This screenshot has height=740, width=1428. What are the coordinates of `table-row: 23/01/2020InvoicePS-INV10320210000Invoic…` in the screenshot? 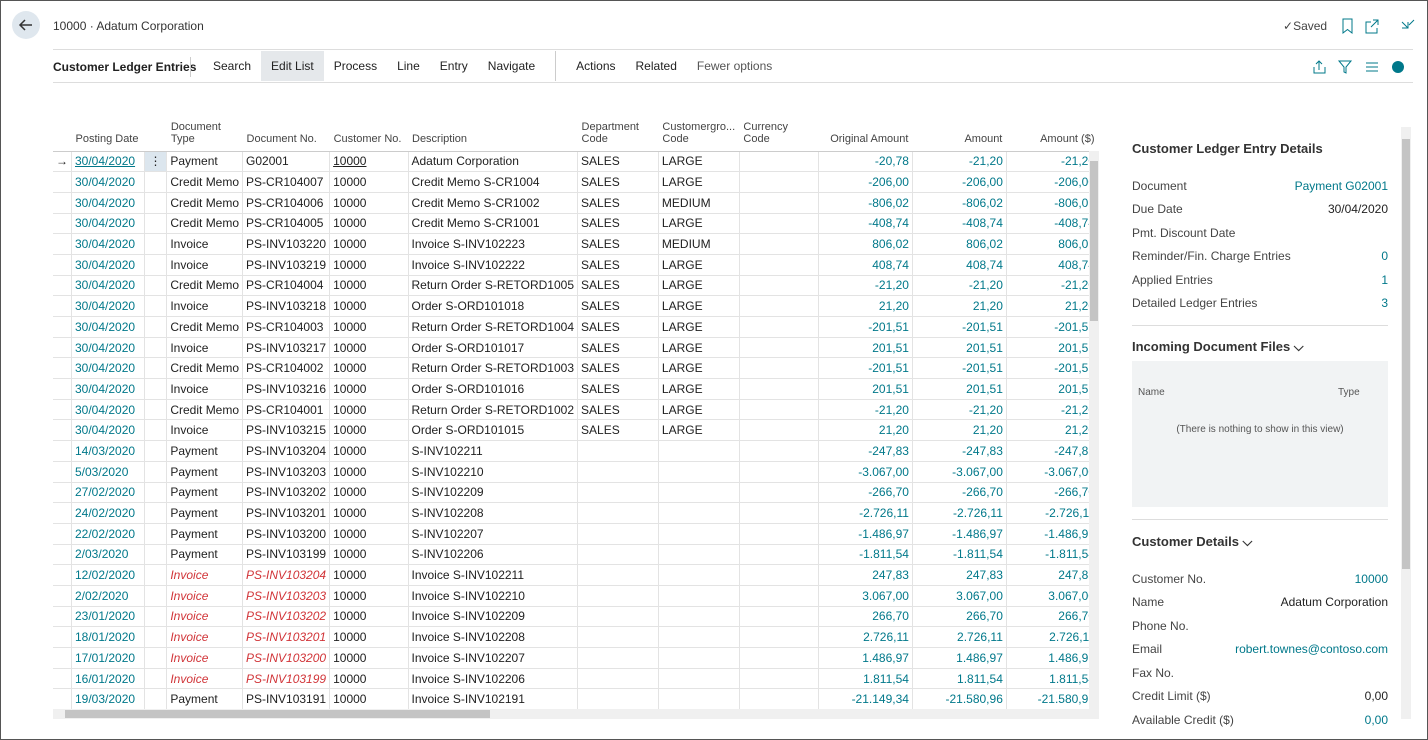 It's located at (576, 616).